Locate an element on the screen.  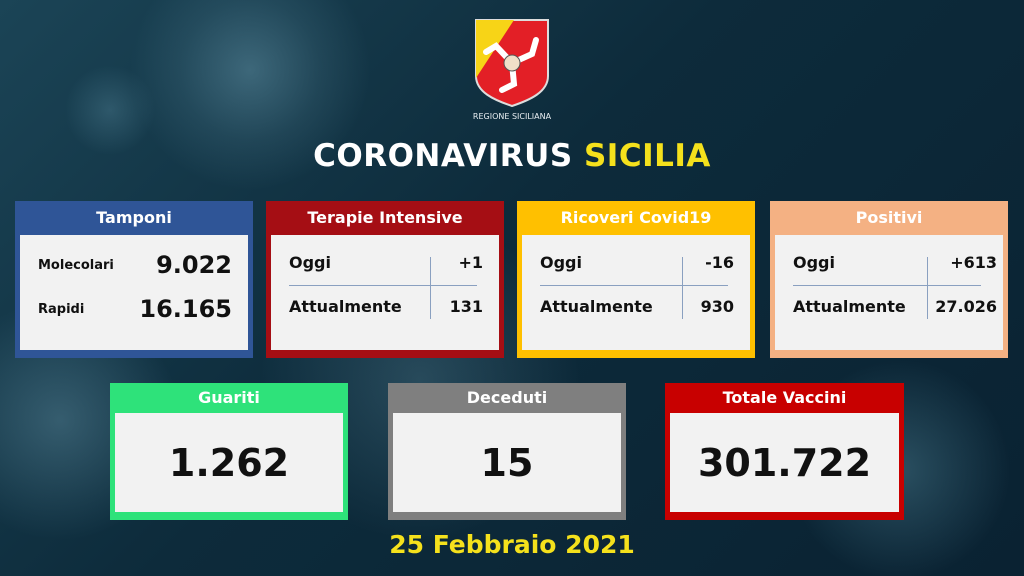
card-header: Deceduti is located at coordinates (507, 397).